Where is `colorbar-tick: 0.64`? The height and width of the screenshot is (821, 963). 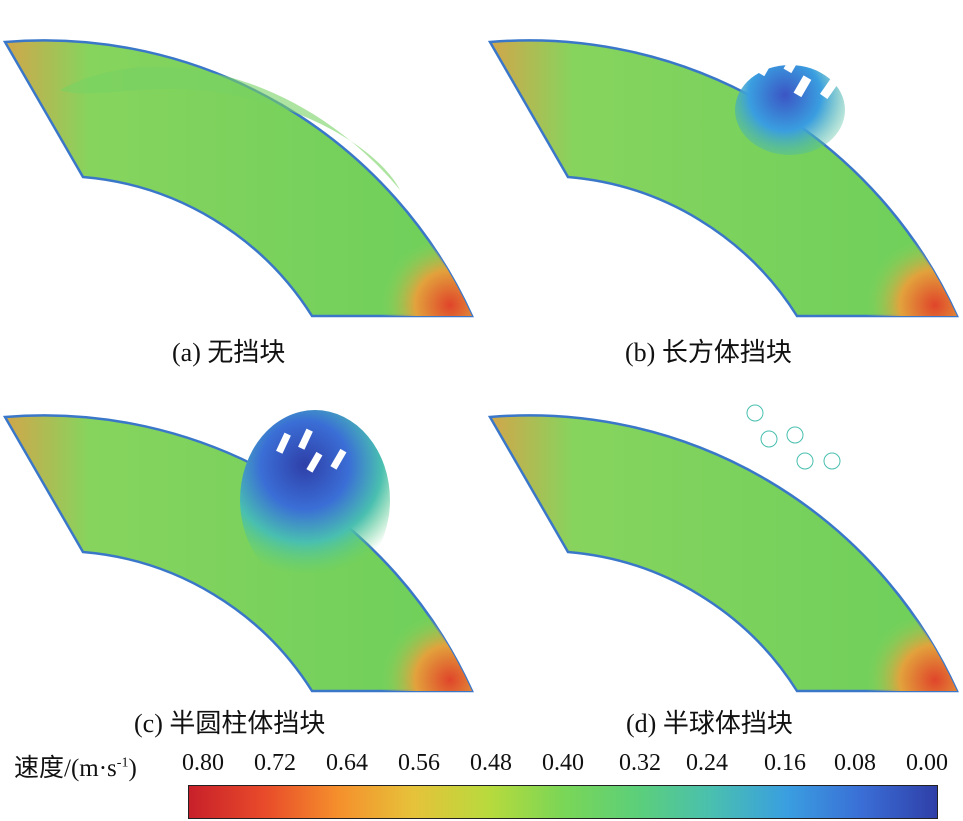
colorbar-tick: 0.64 is located at coordinates (347, 763).